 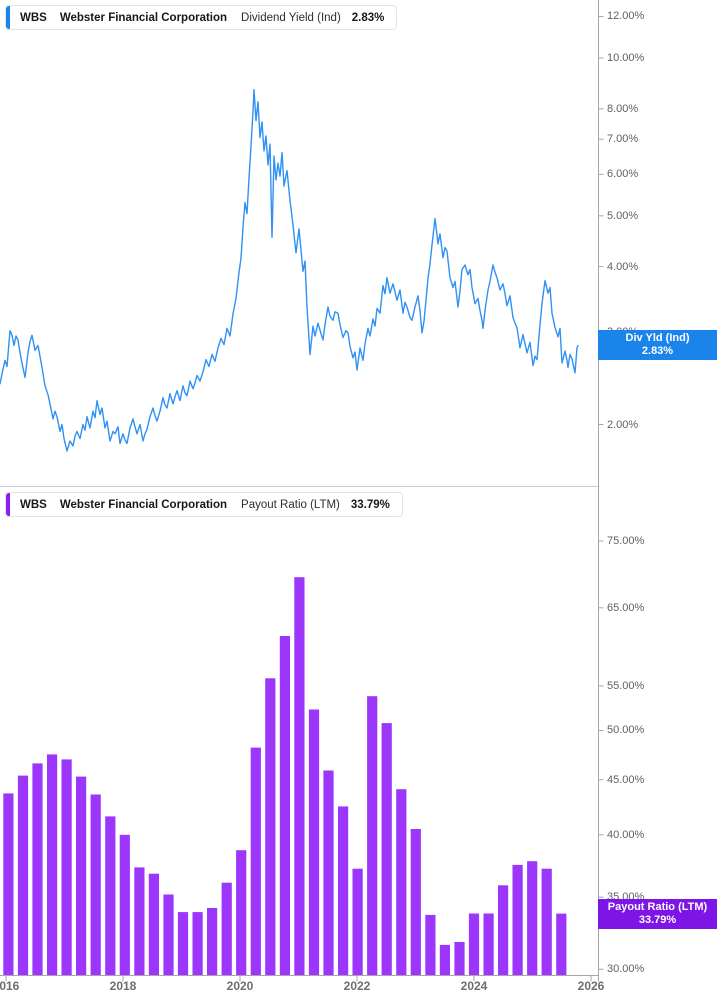 I want to click on x-axis-year-label: 2020, so click(x=240, y=986).